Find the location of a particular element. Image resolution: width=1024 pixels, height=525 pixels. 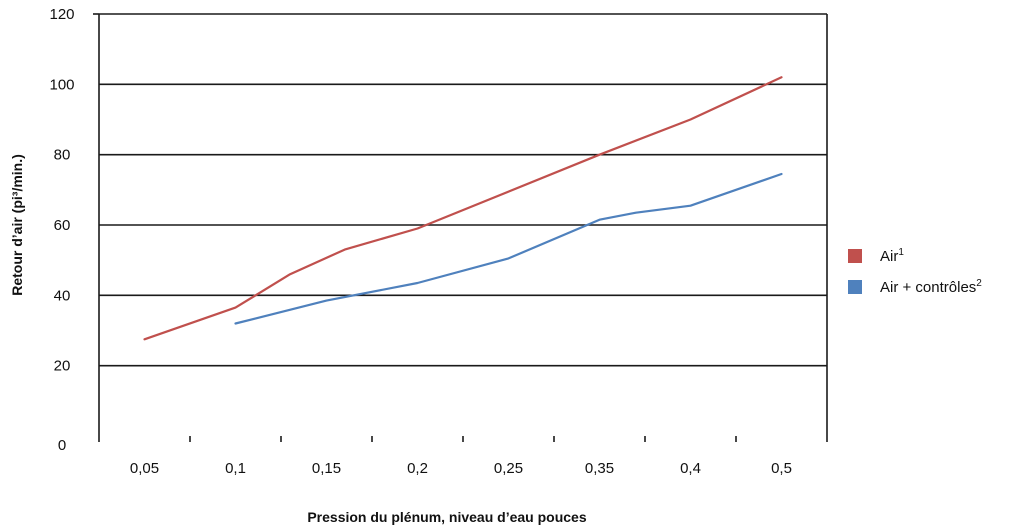

x-axis-title: Pression du plénum, niveau d’eau pouces is located at coordinates (447, 517).